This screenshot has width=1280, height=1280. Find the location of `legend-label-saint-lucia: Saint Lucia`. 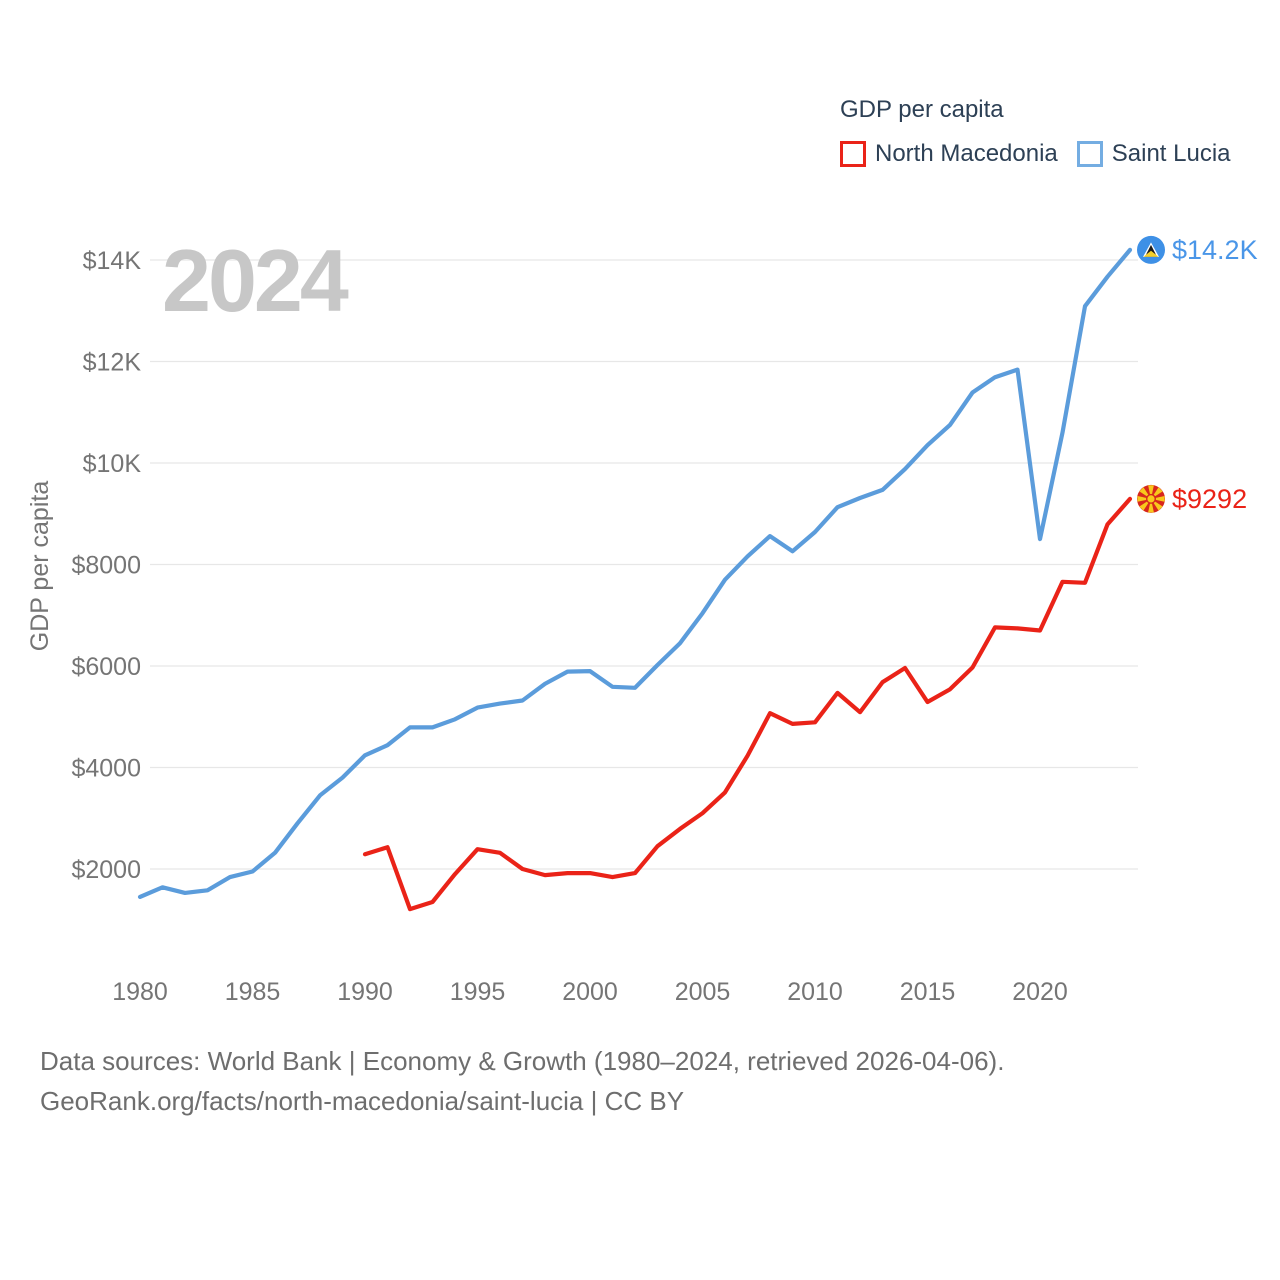

legend-label-saint-lucia: Saint Lucia is located at coordinates (1171, 153).